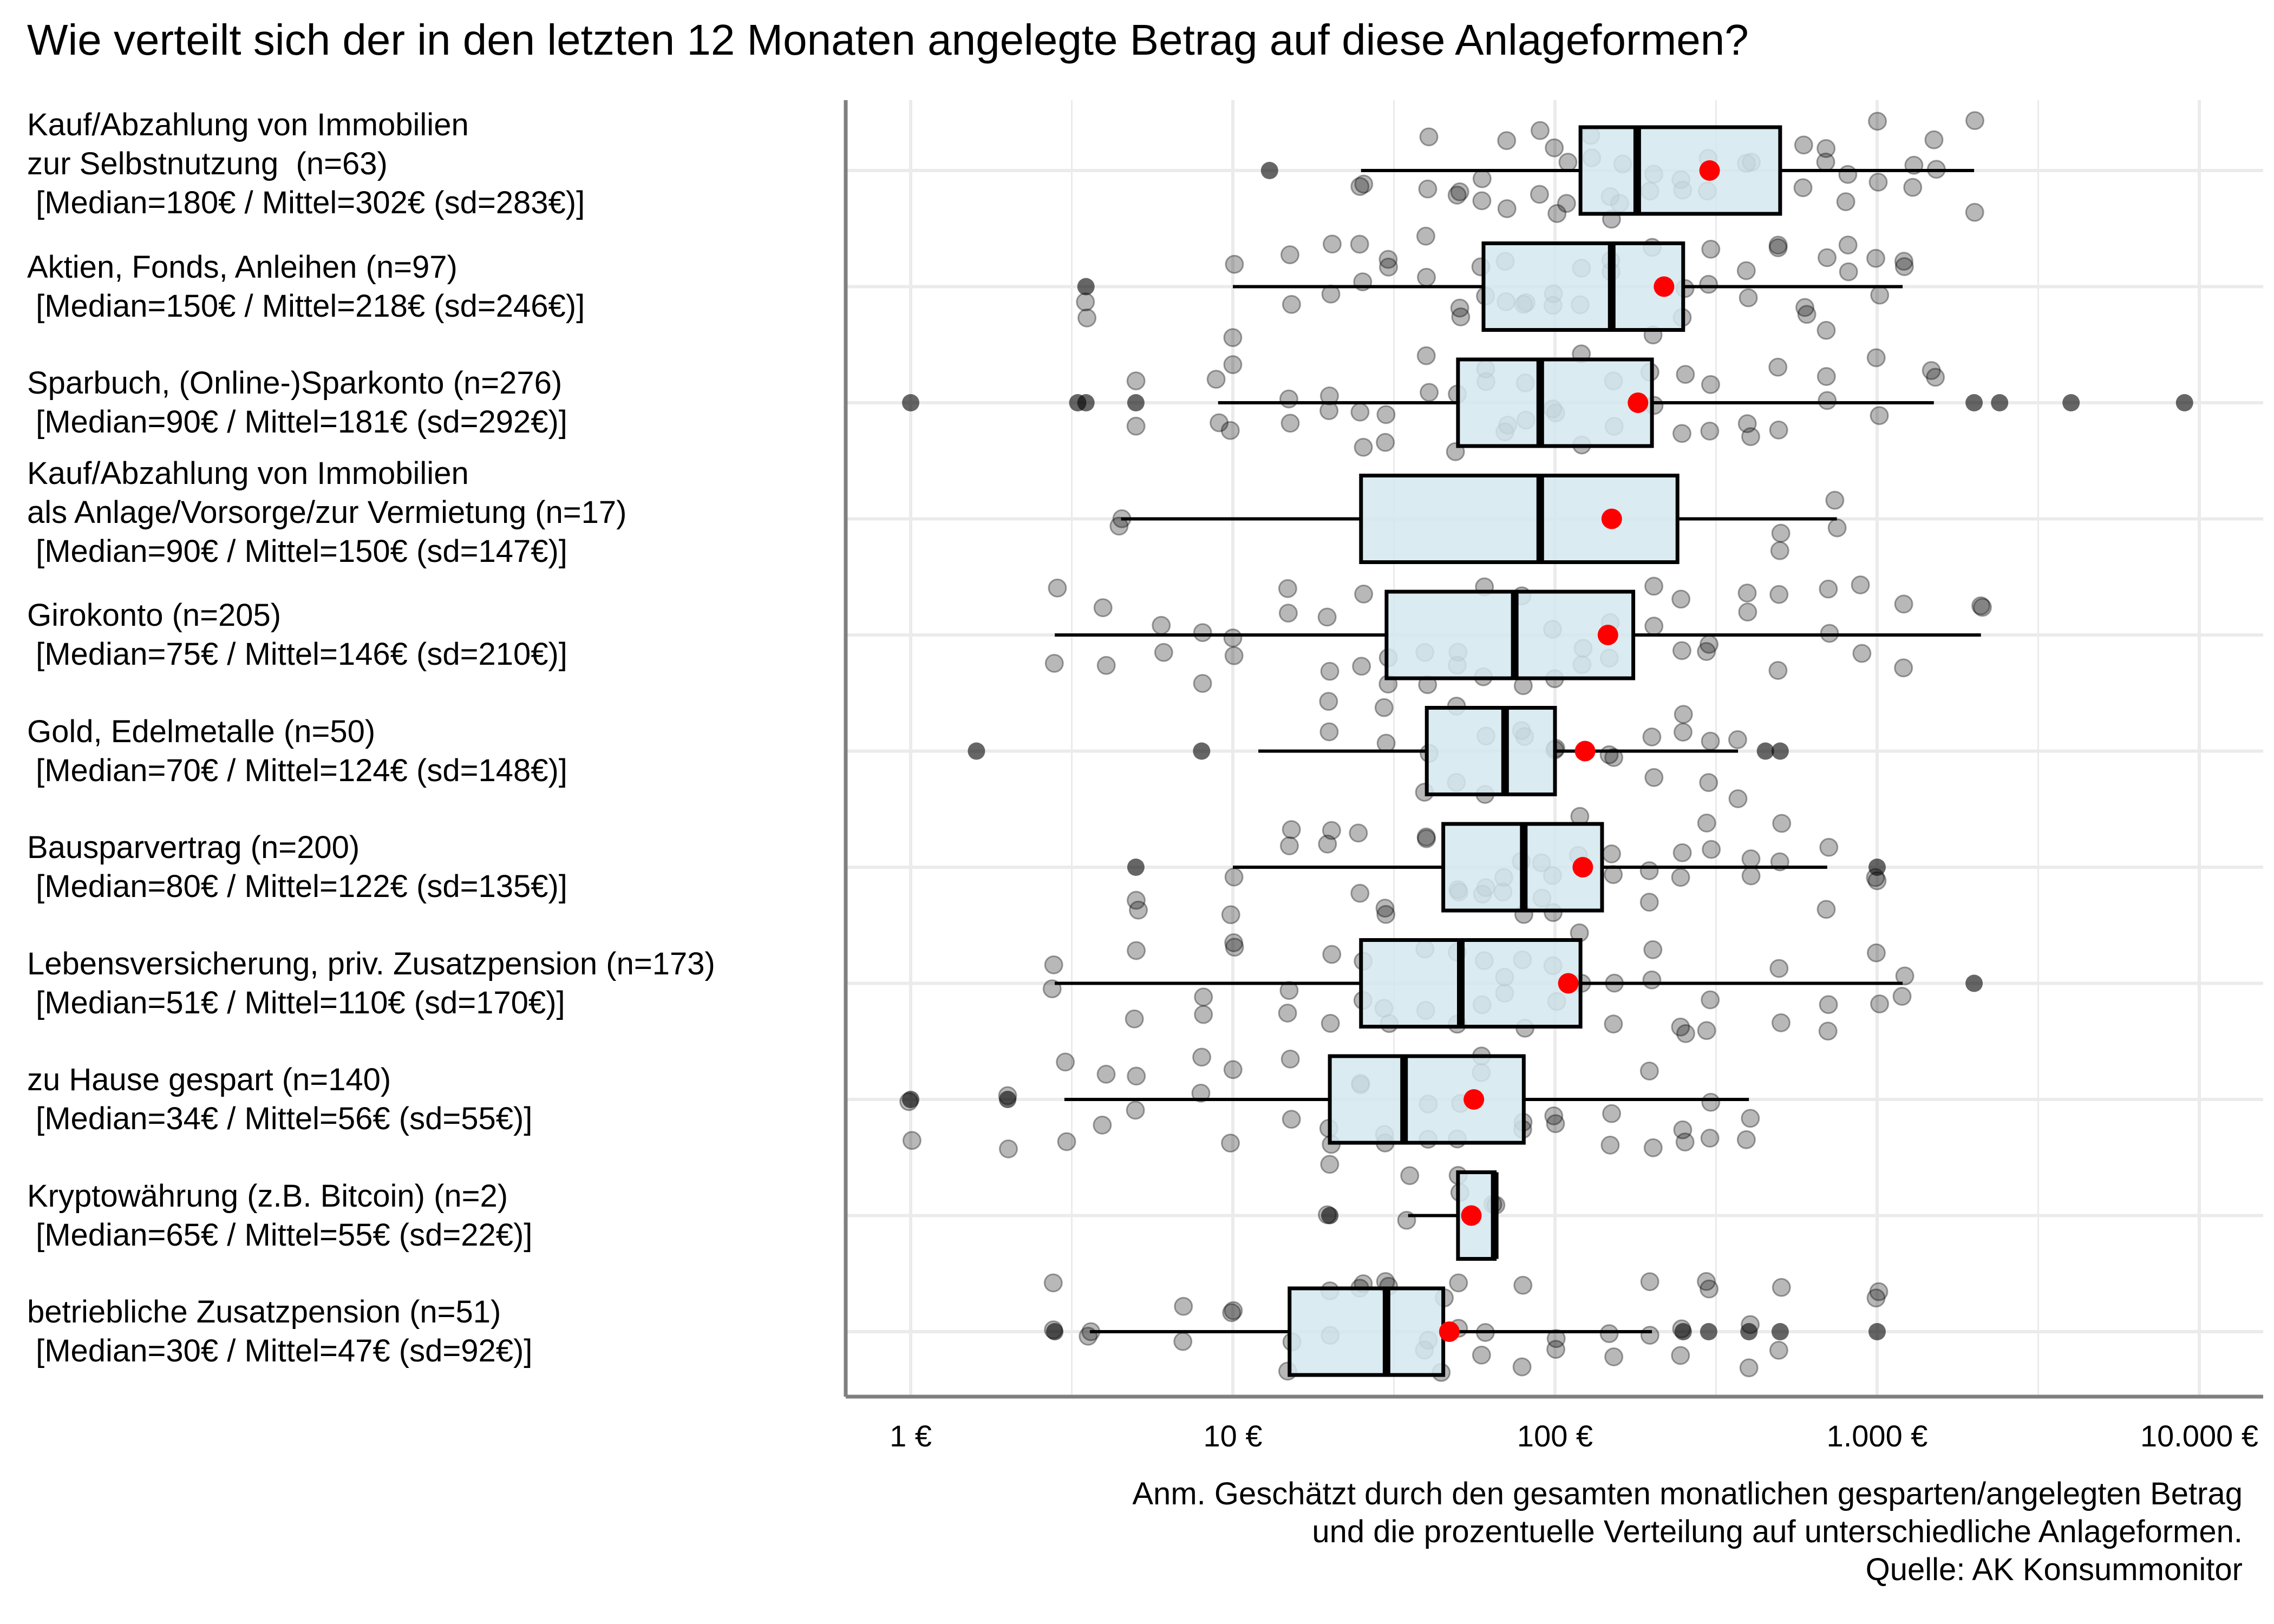 Image resolution: width=2274 pixels, height=1624 pixels. What do you see at coordinates (1555, 1436) in the screenshot?
I see `x-tick-label: 100 €` at bounding box center [1555, 1436].